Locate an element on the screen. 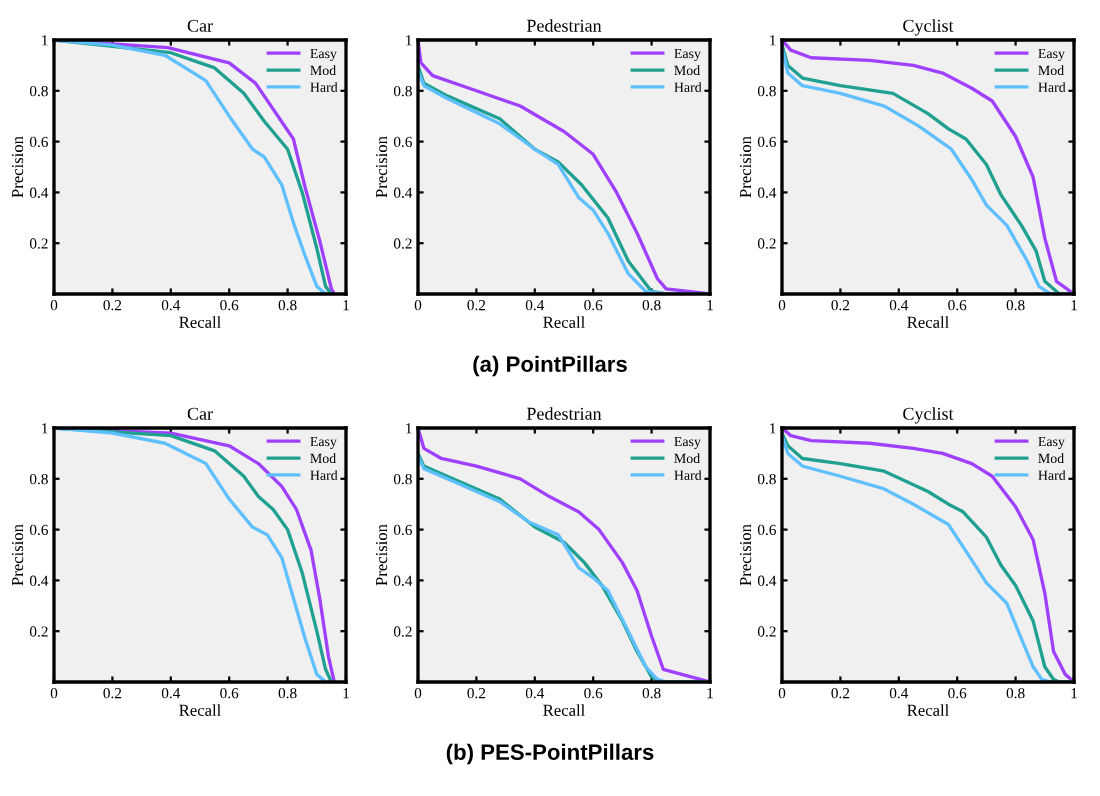 Image resolution: width=1100 pixels, height=796 pixels. text: (a) PointPillars is located at coordinates (550, 366).